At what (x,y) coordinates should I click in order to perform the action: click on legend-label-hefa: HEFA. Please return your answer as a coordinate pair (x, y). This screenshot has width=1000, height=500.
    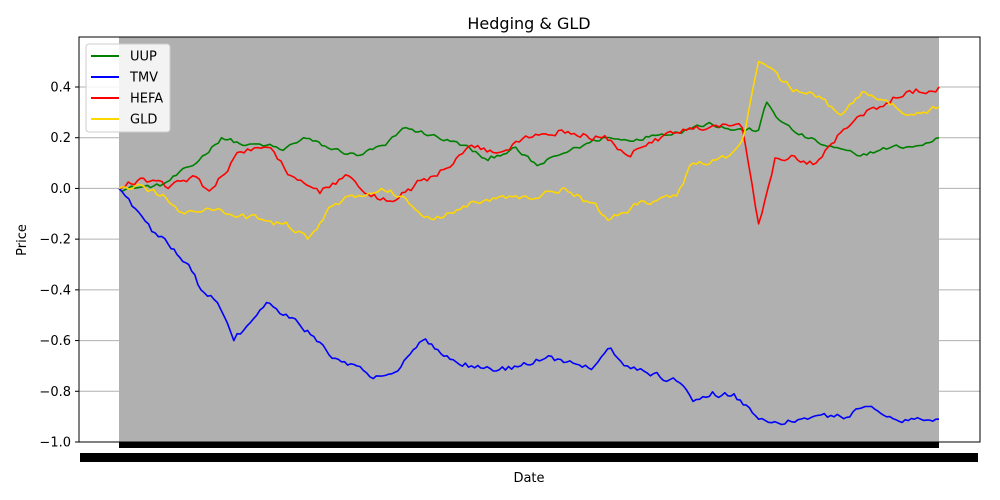
    Looking at the image, I should click on (146, 99).